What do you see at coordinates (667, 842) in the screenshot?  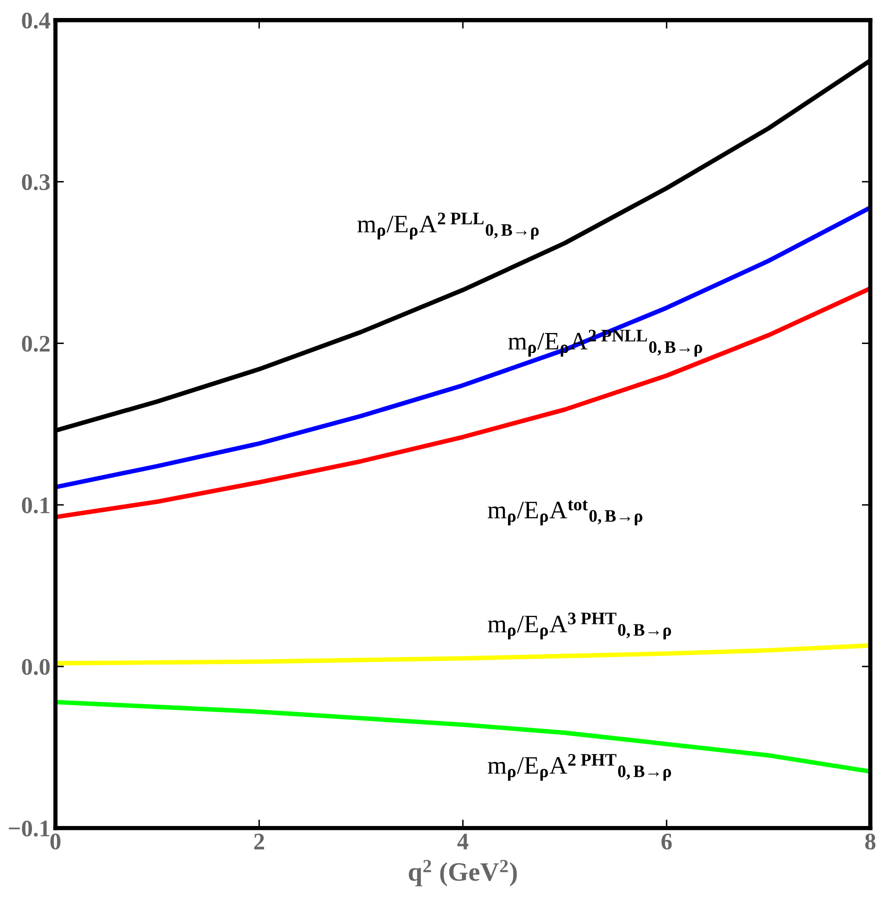 I see `x-tick-label: 6` at bounding box center [667, 842].